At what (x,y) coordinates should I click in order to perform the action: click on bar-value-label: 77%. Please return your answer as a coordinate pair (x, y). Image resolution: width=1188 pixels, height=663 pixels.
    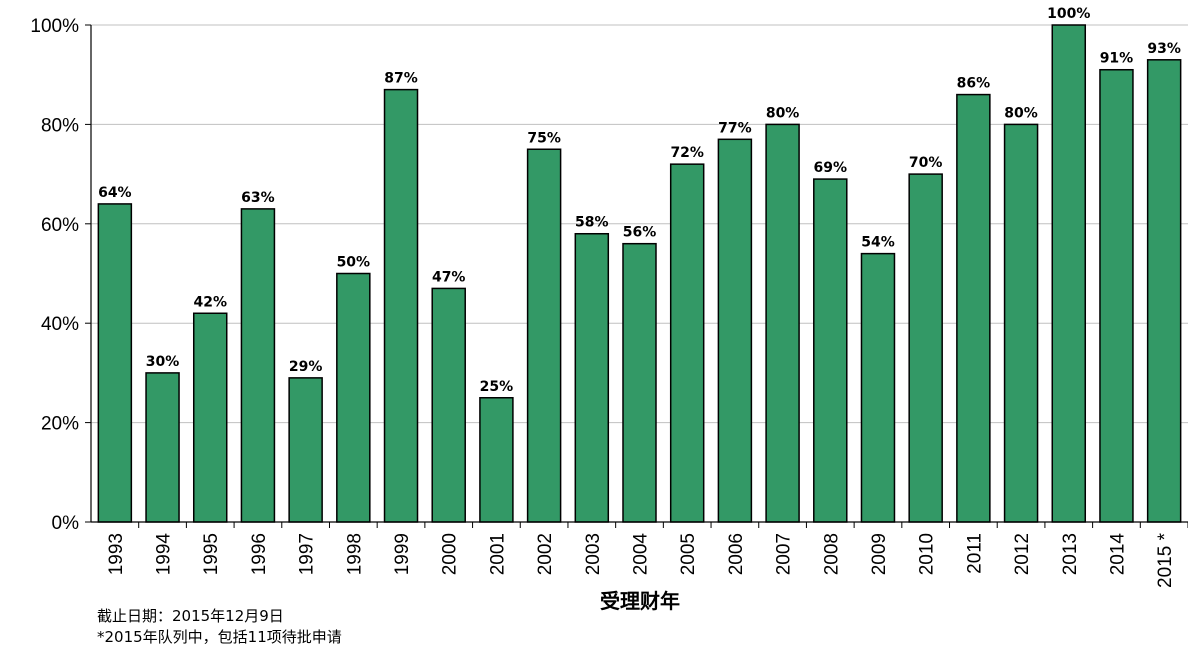
    Looking at the image, I should click on (735, 128).